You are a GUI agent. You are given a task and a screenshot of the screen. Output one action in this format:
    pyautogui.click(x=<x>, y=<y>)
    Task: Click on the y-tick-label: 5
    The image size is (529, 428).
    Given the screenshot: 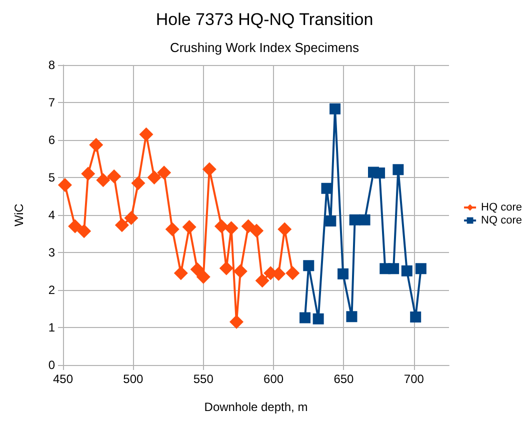 What is the action you would take?
    pyautogui.click(x=52, y=177)
    